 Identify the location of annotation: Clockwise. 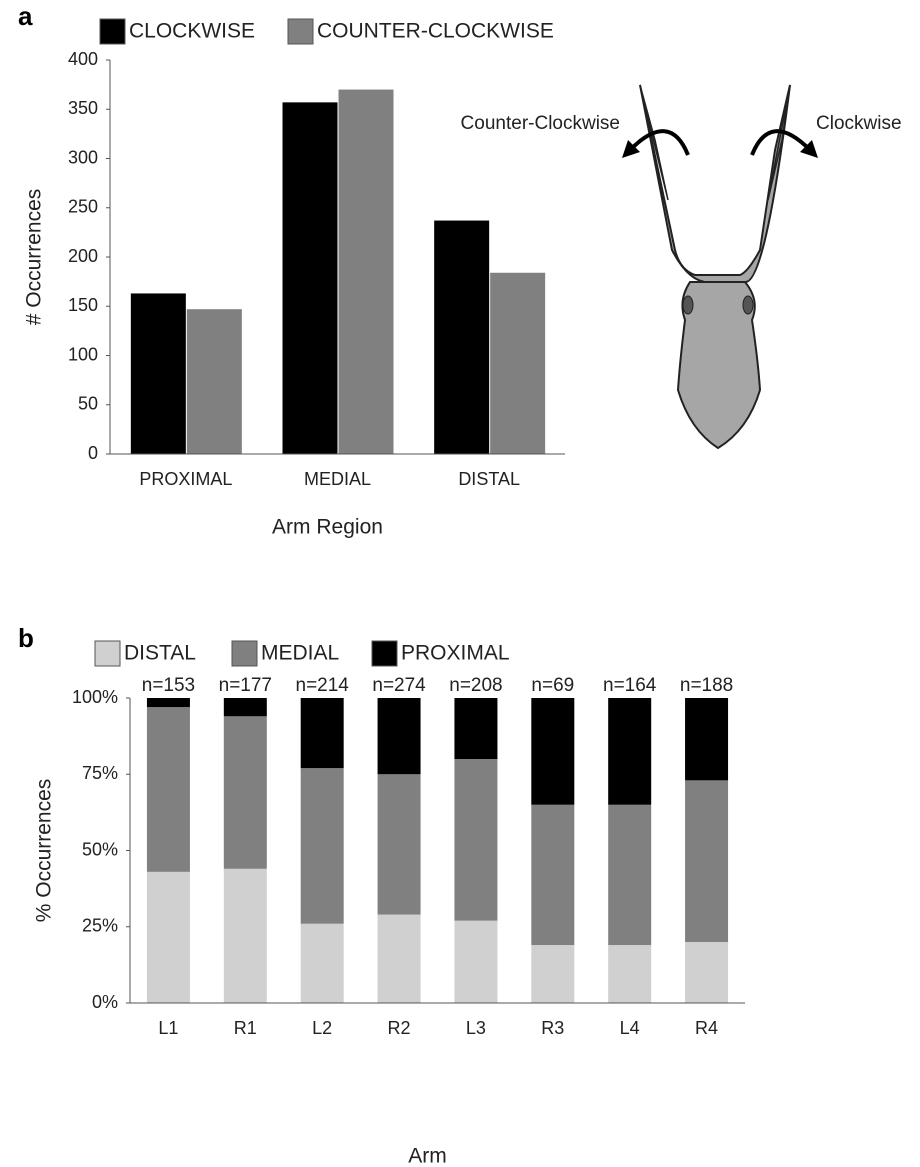
(859, 123).